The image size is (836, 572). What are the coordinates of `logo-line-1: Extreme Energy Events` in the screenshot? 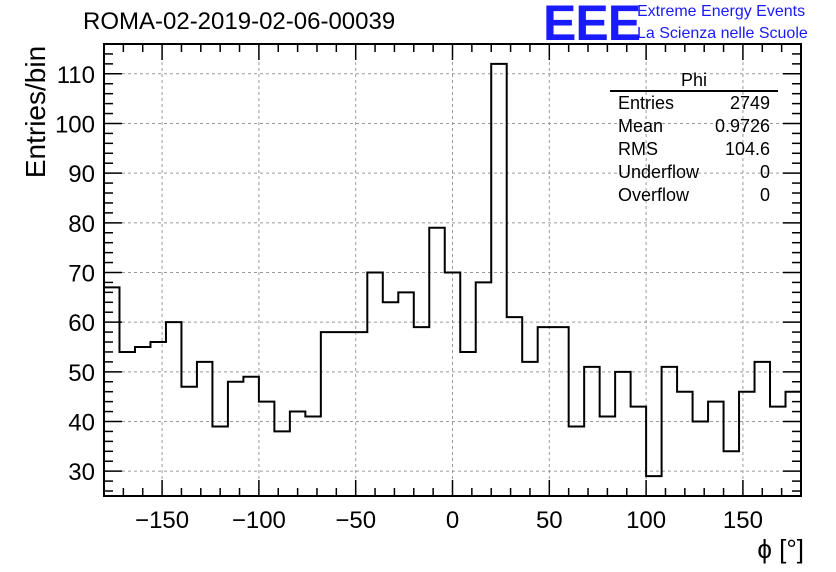 It's located at (721, 11).